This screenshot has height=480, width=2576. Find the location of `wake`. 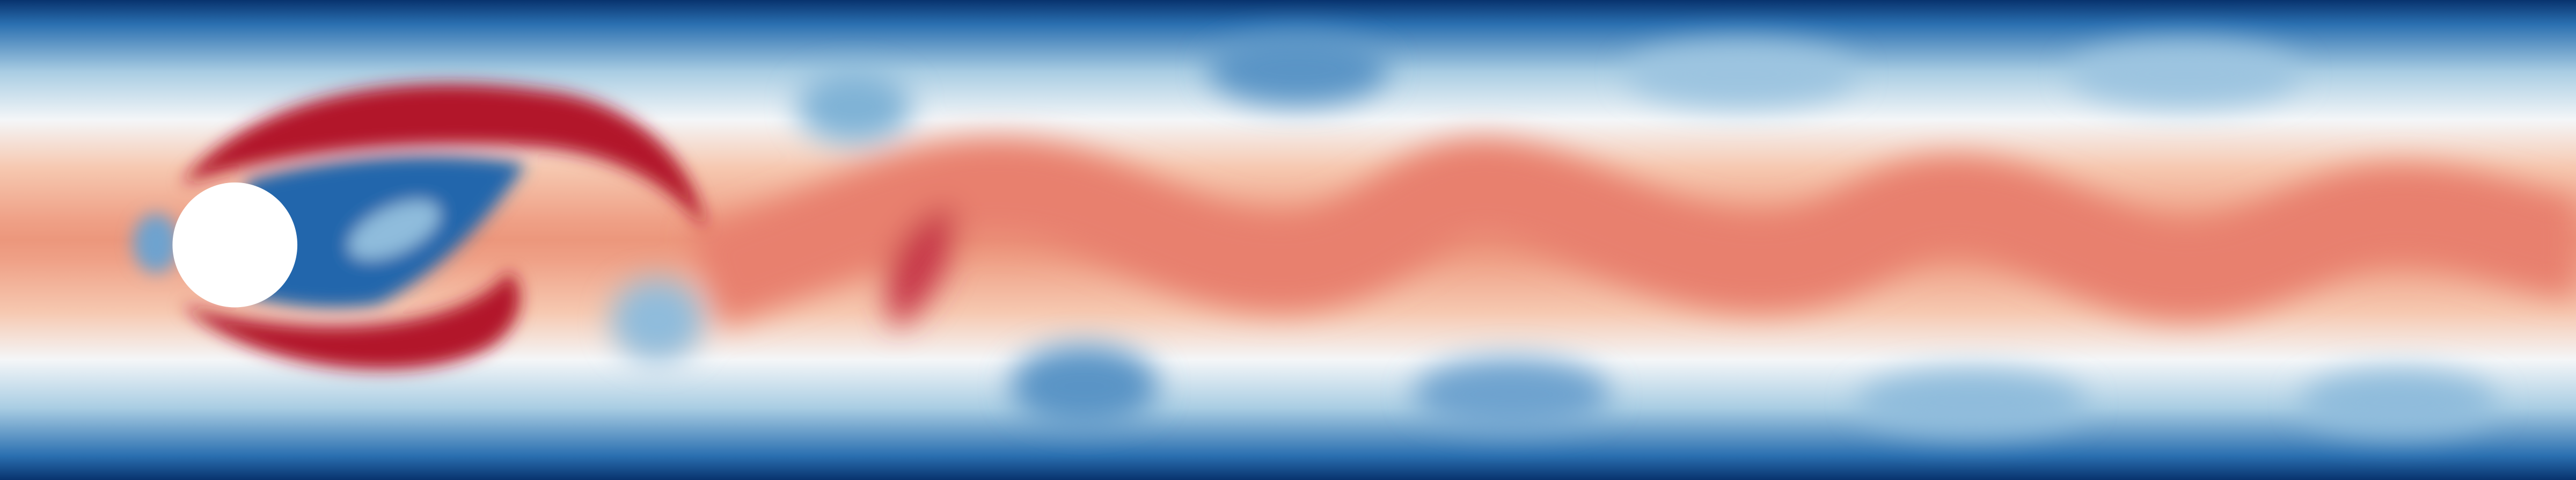

wake is located at coordinates (420, 227).